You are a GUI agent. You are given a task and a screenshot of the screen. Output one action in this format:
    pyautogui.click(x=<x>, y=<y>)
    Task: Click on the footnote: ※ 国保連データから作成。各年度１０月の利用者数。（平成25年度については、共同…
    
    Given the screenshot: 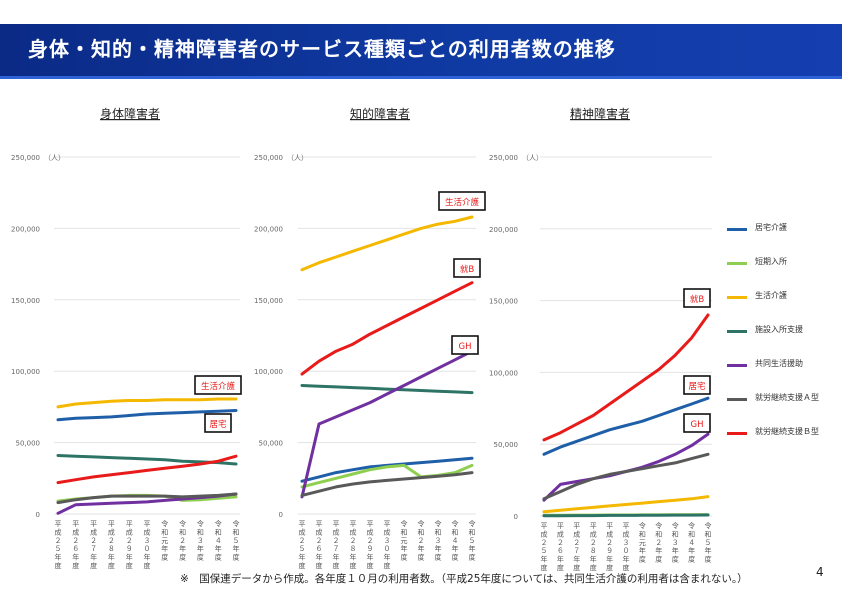 What is the action you would take?
    pyautogui.click(x=464, y=579)
    